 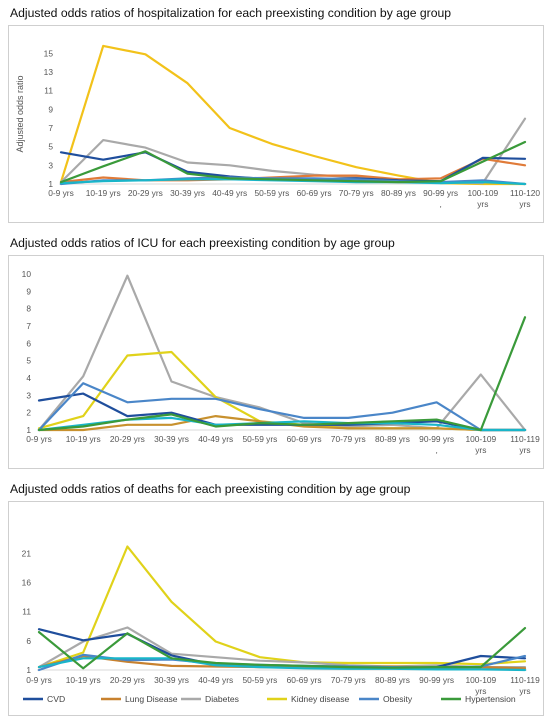 I want to click on y-tick-label: 21, so click(x=27, y=553).